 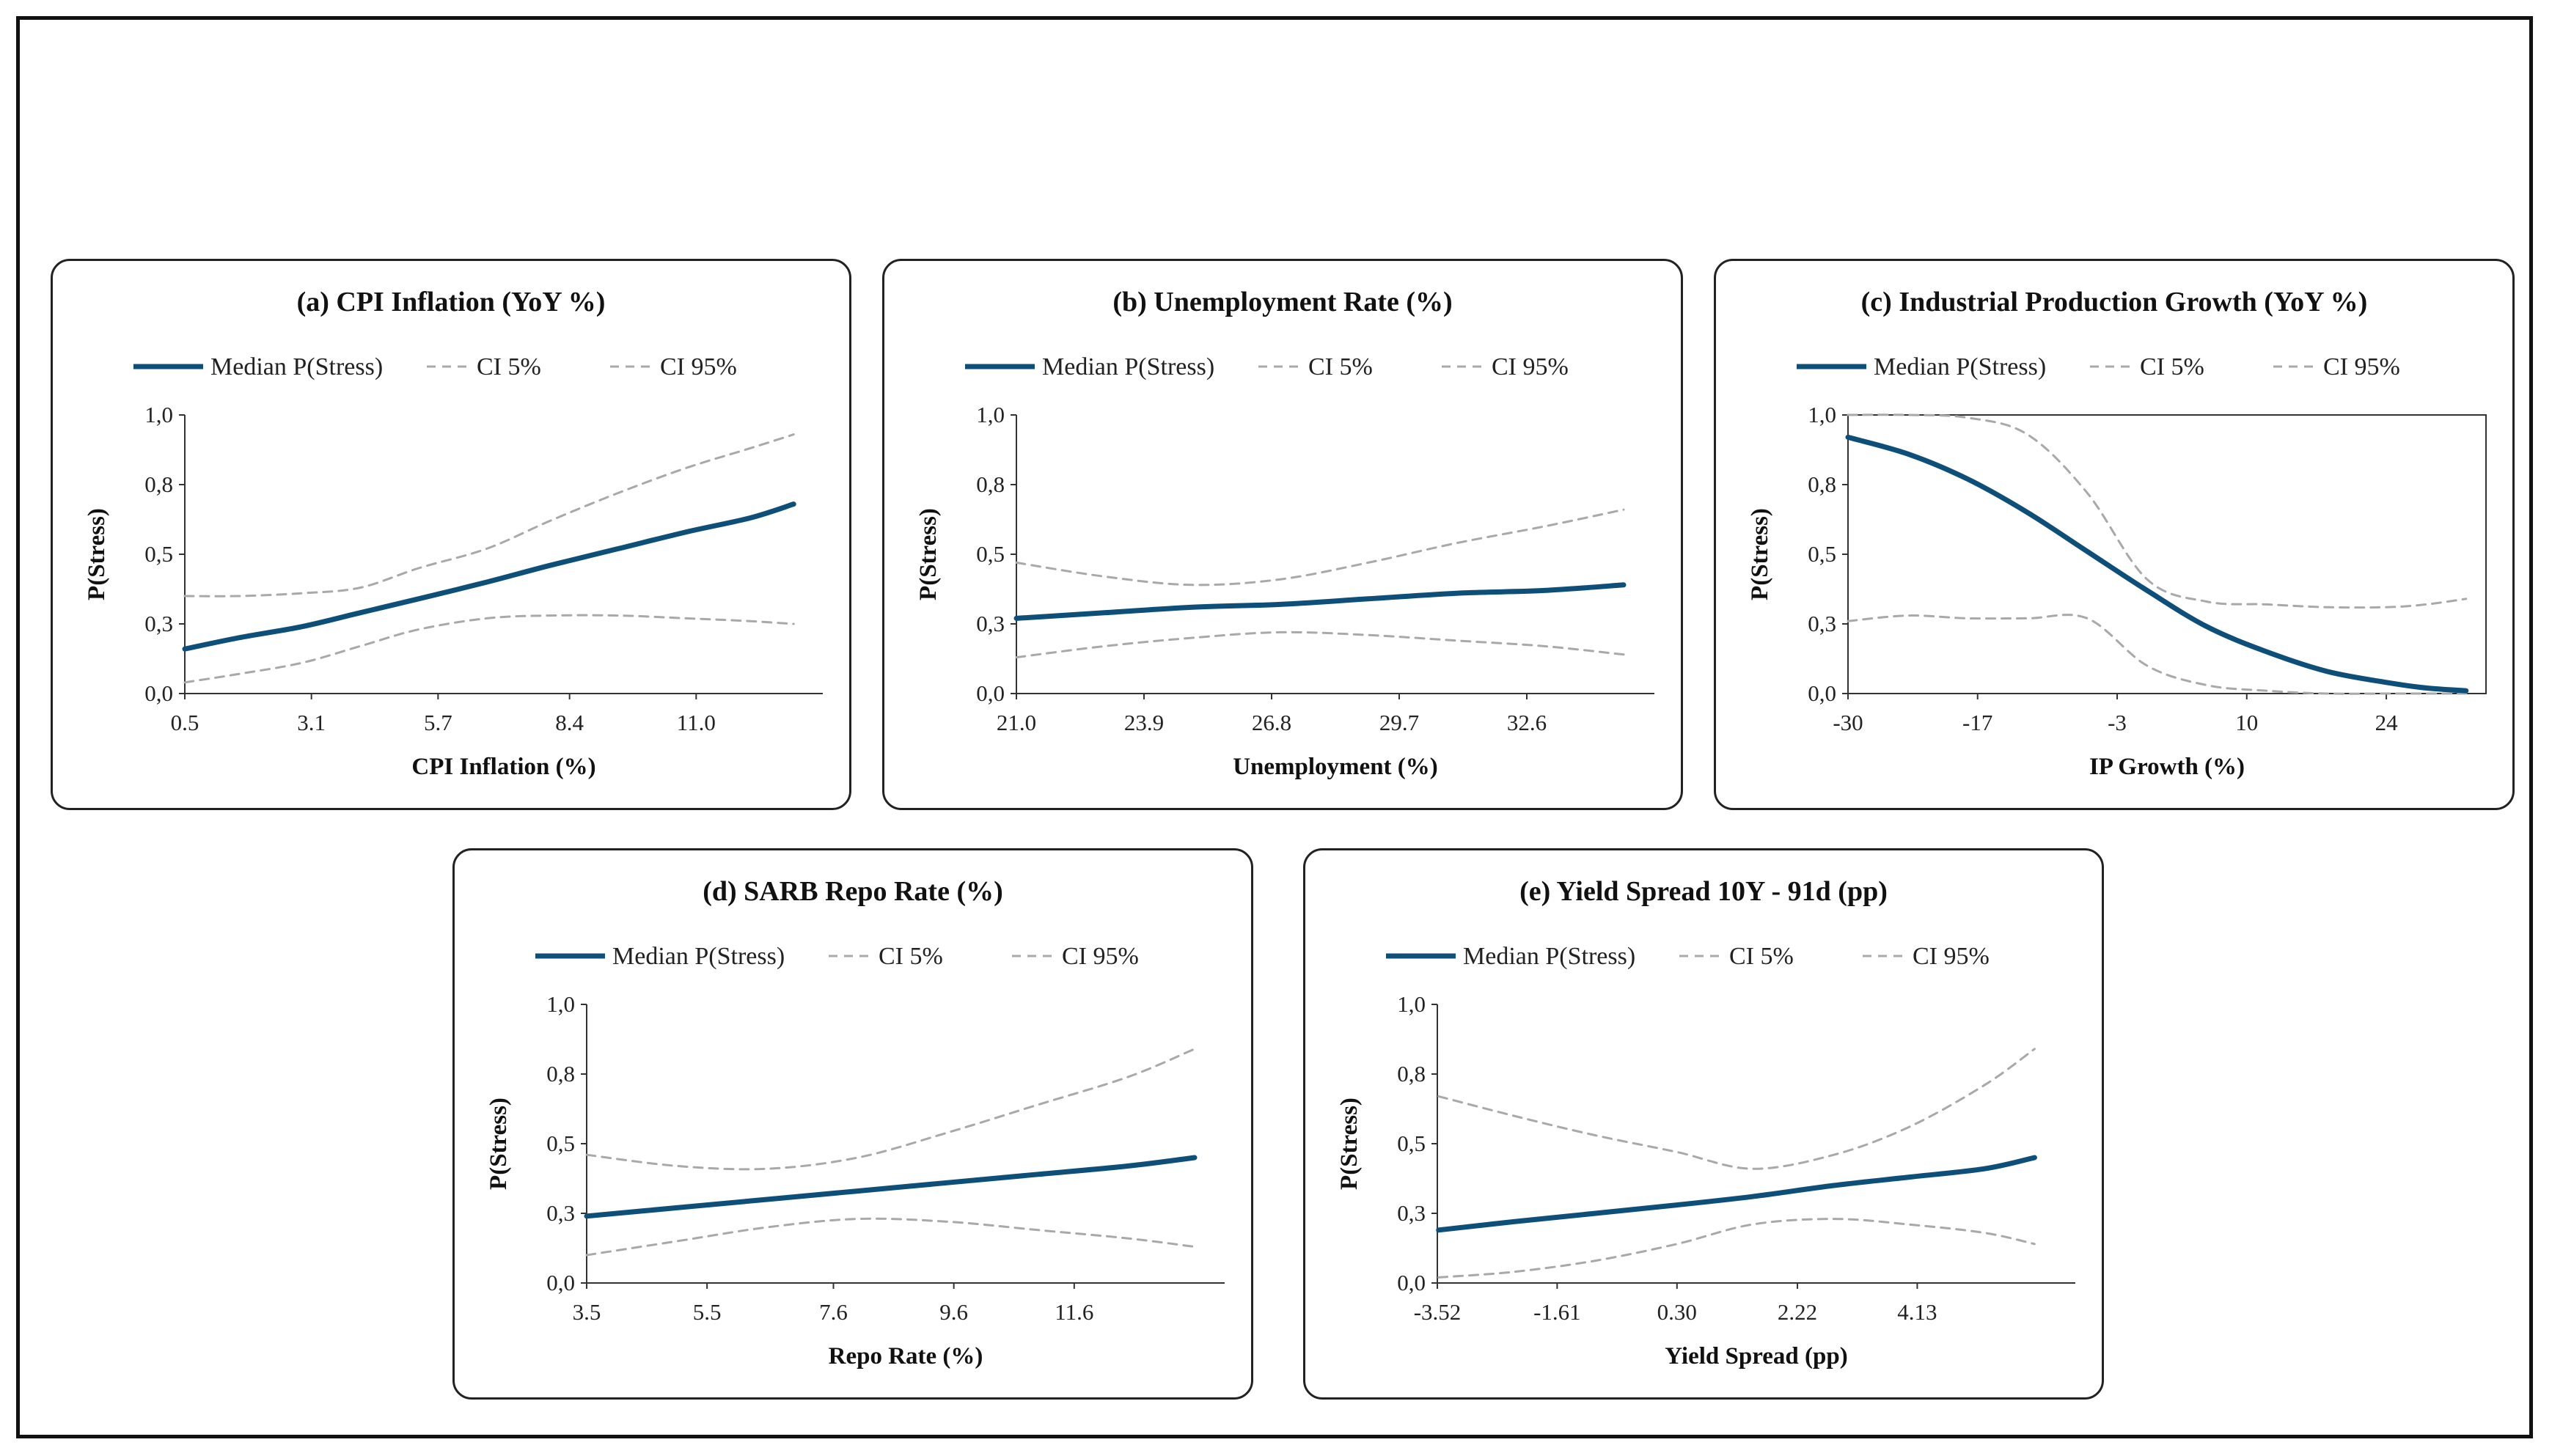 What do you see at coordinates (503, 767) in the screenshot?
I see `x-axis-title: CPI Inflation (%)` at bounding box center [503, 767].